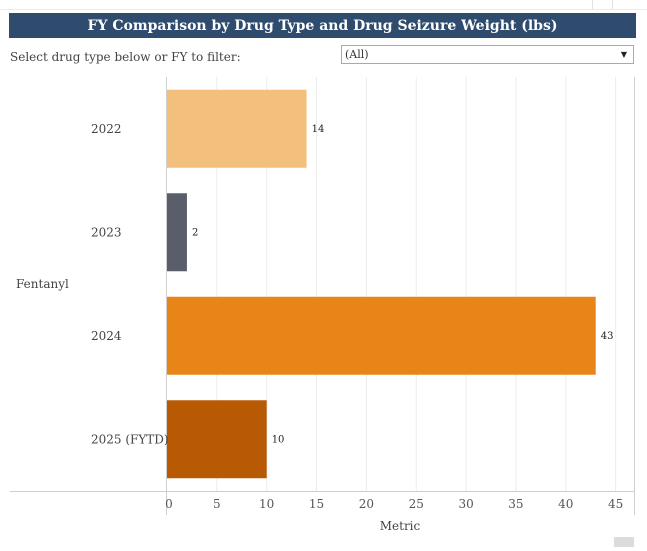 This screenshot has height=551, width=647. What do you see at coordinates (278, 439) in the screenshot?
I see `data-label: 10` at bounding box center [278, 439].